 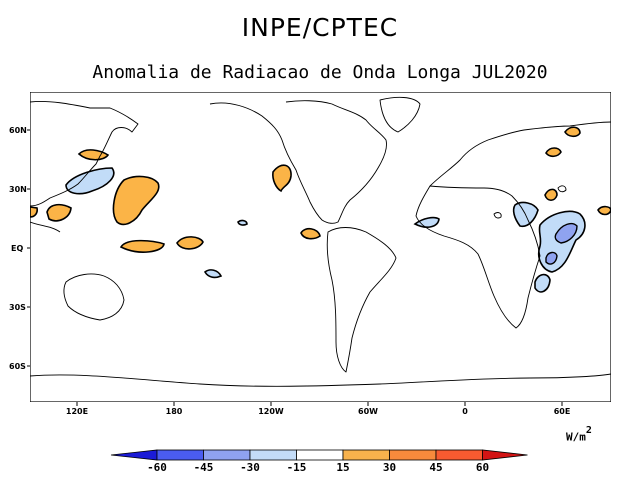 I want to click on lon-label: 120E, so click(x=77, y=411).